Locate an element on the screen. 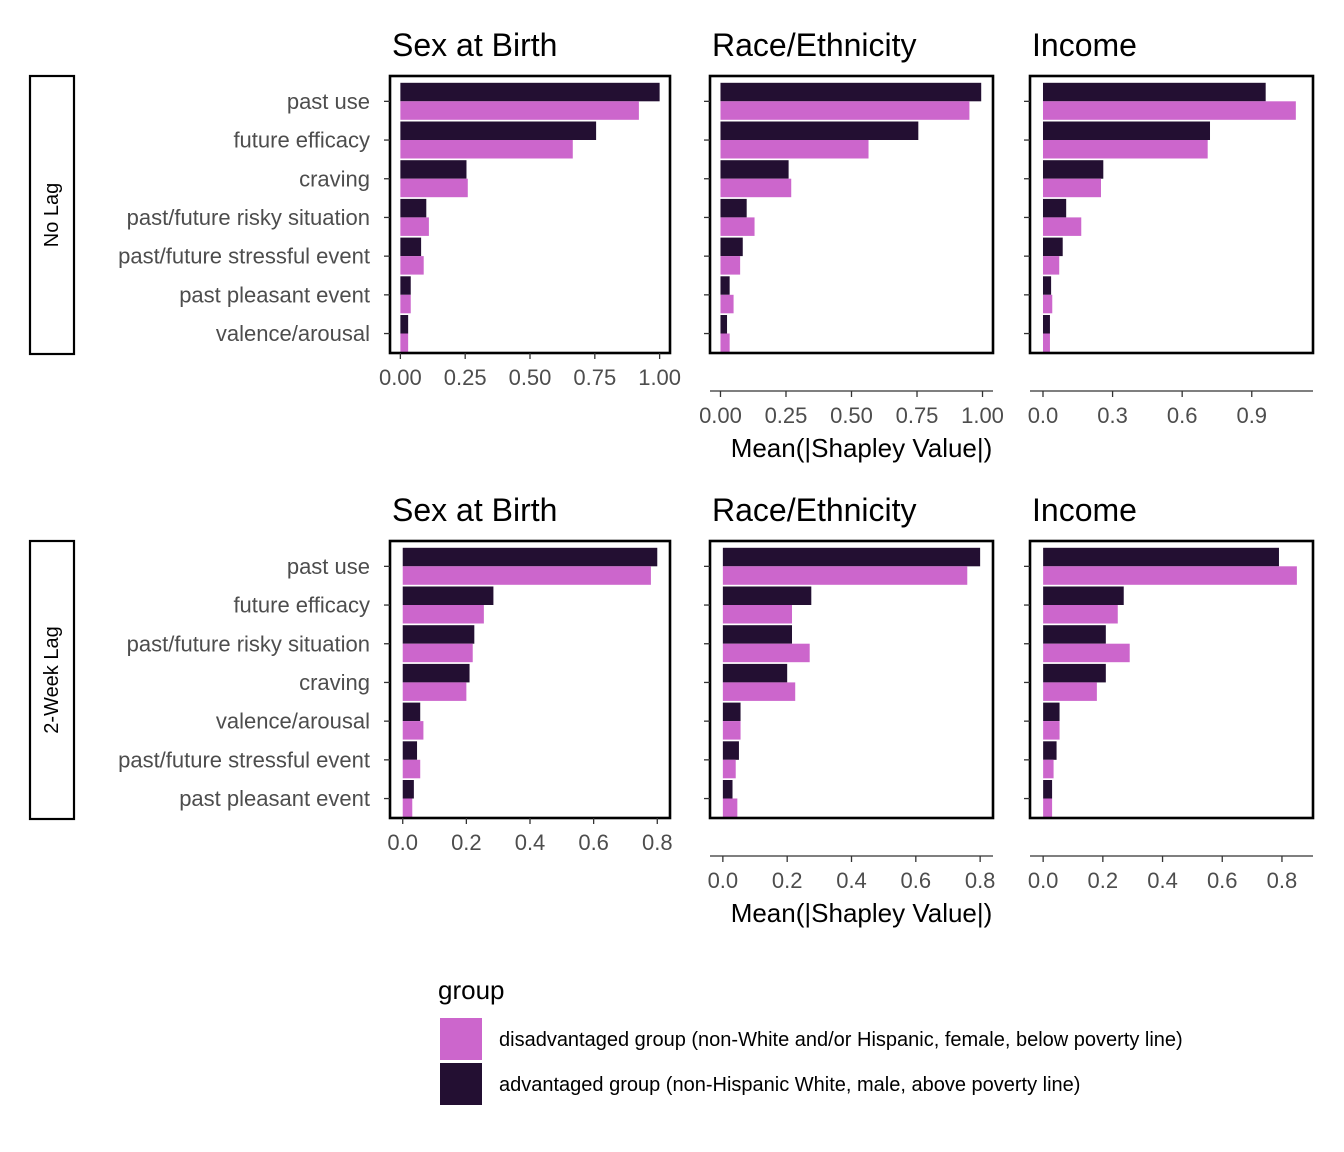 This screenshot has width=1344, height=1152. category-label: past pleasant event is located at coordinates (274, 294).